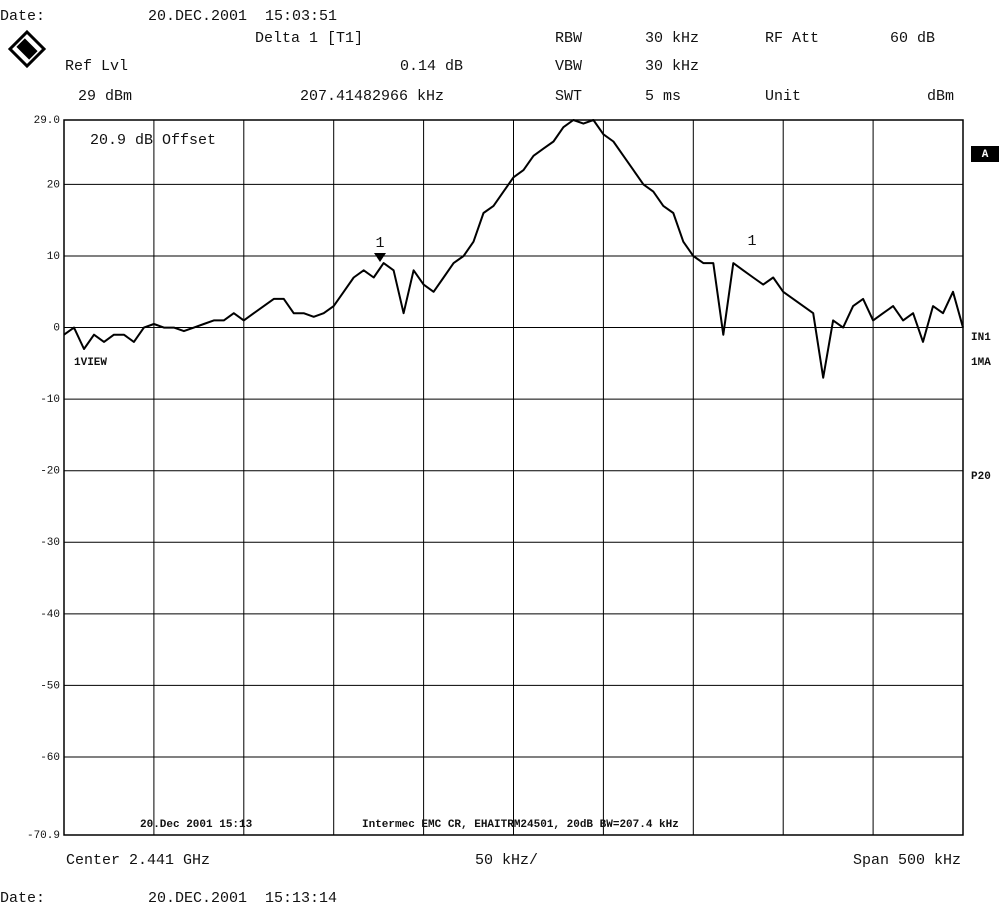 The image size is (1002, 909). I want to click on division: 50 kHz/, so click(506, 860).